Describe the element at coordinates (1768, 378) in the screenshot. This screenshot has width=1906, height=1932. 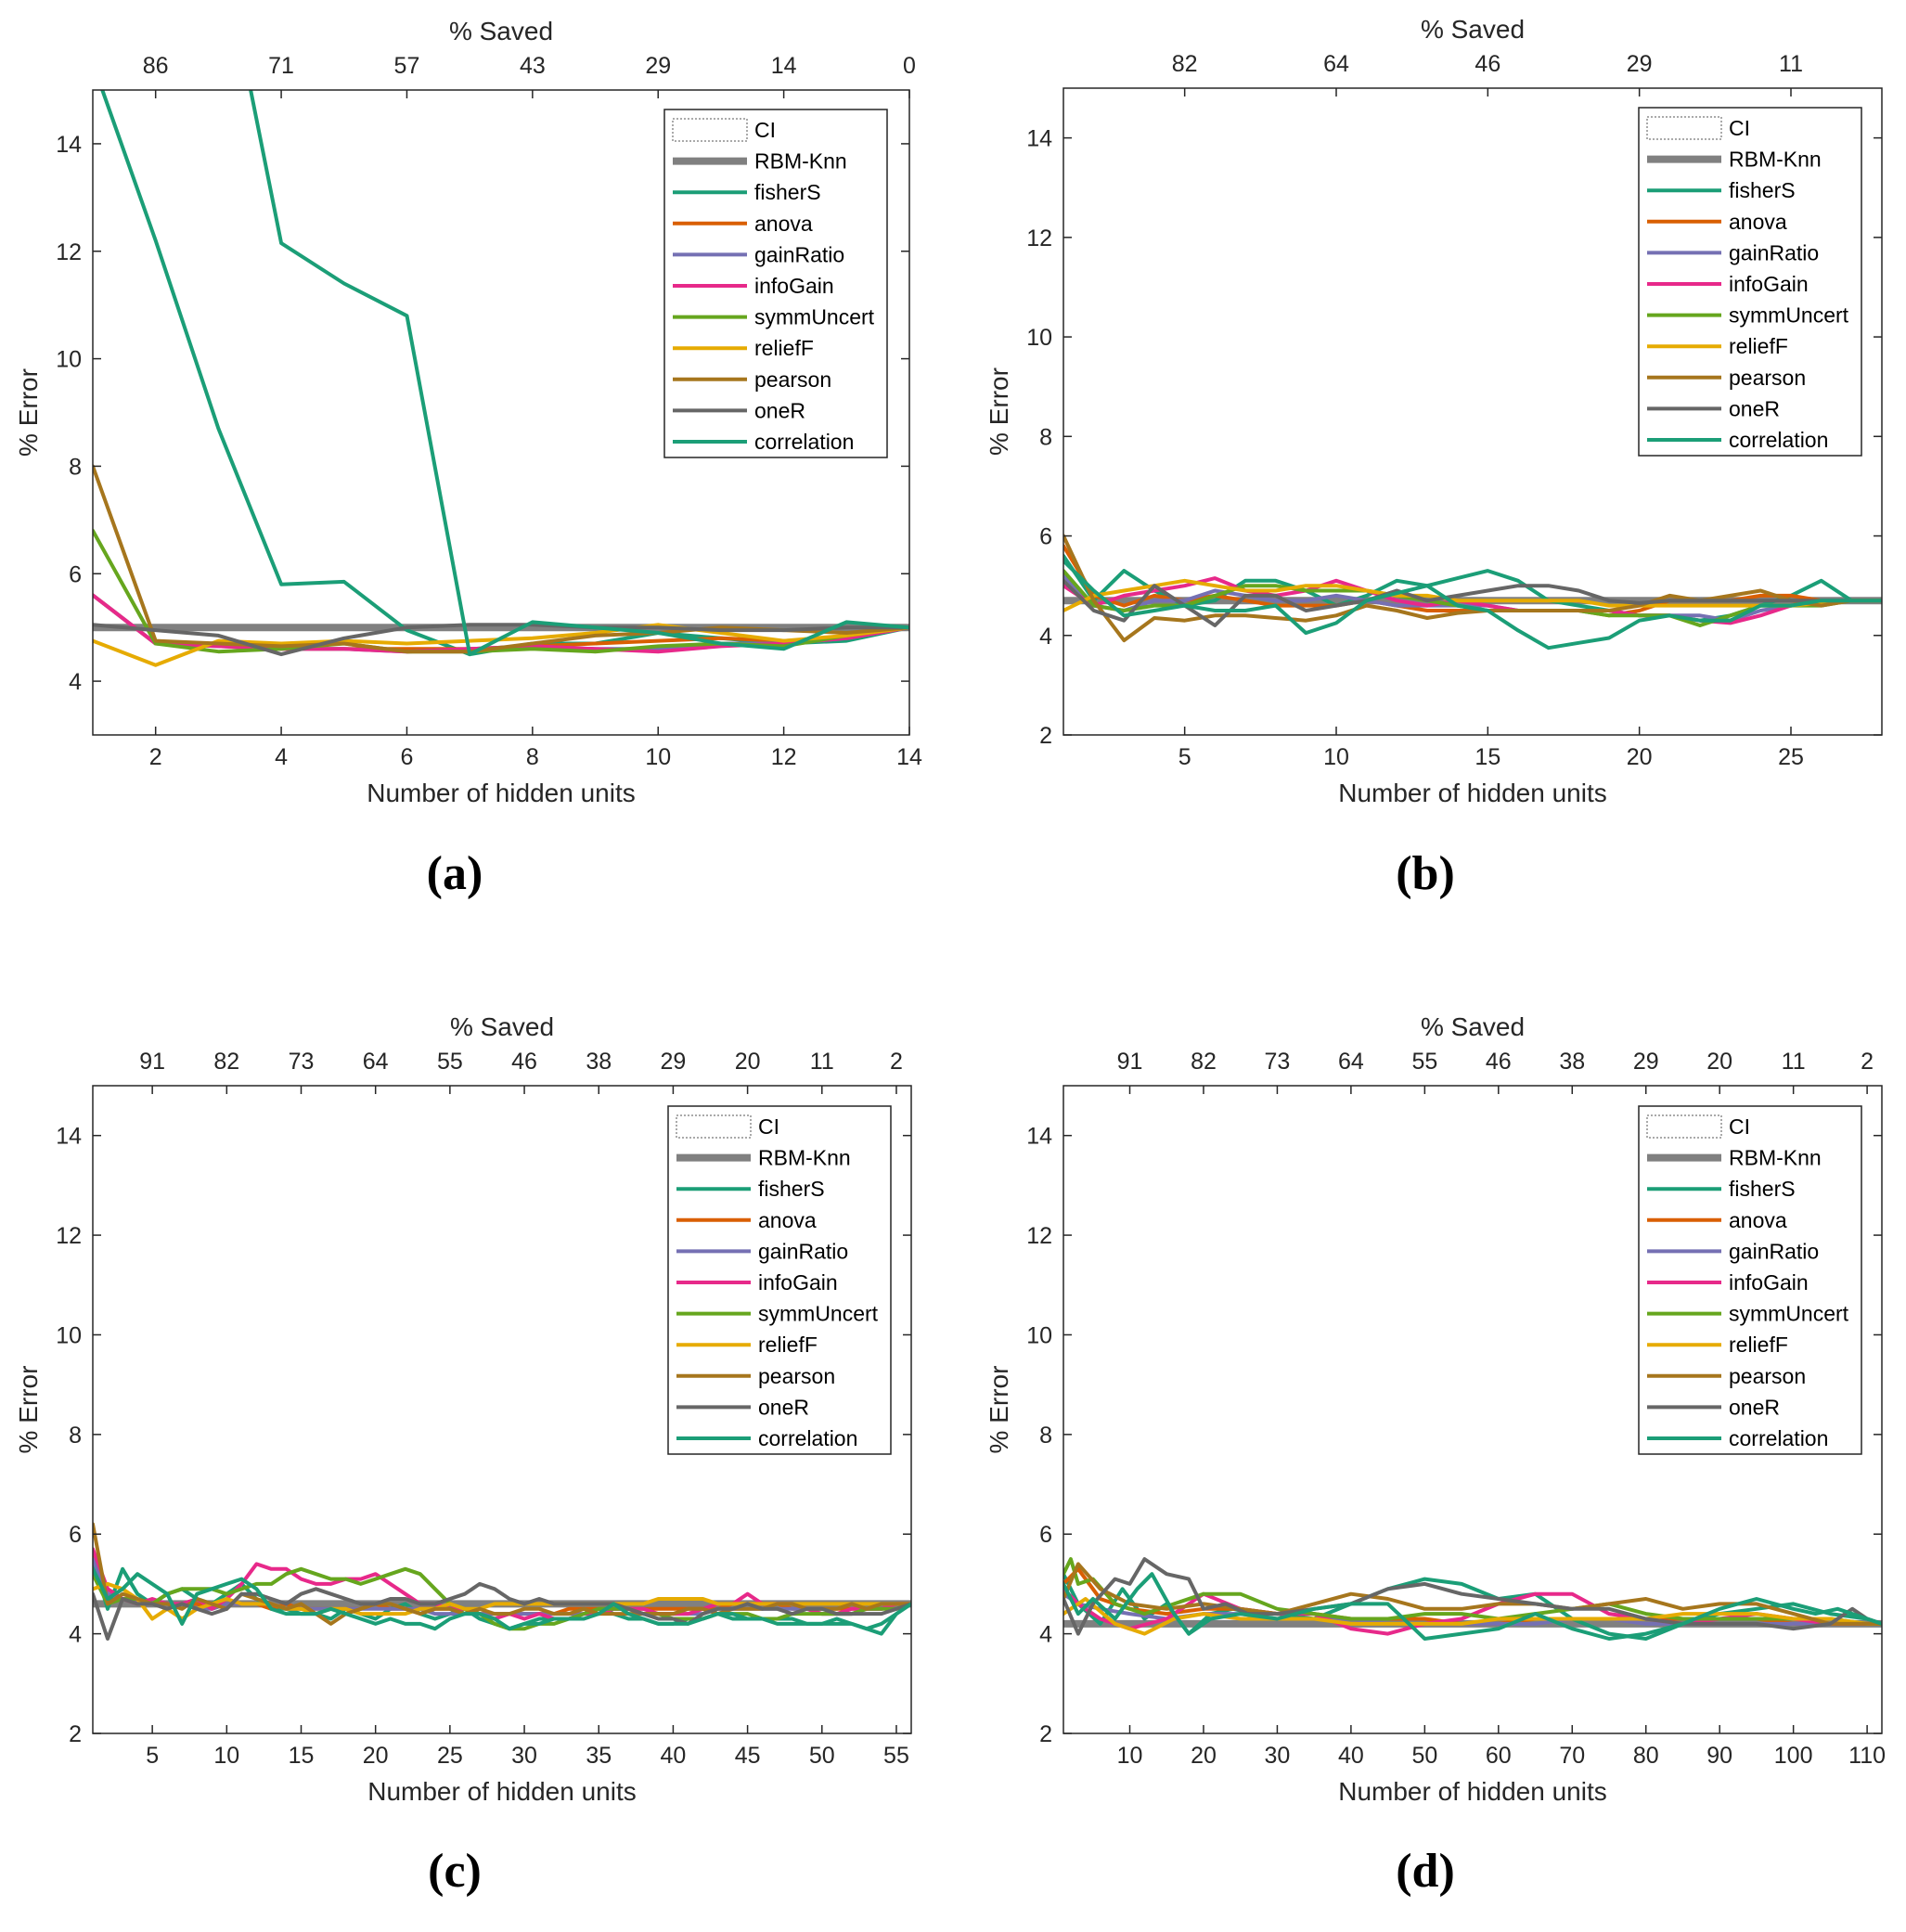
I see `legend-label: pearson` at that location.